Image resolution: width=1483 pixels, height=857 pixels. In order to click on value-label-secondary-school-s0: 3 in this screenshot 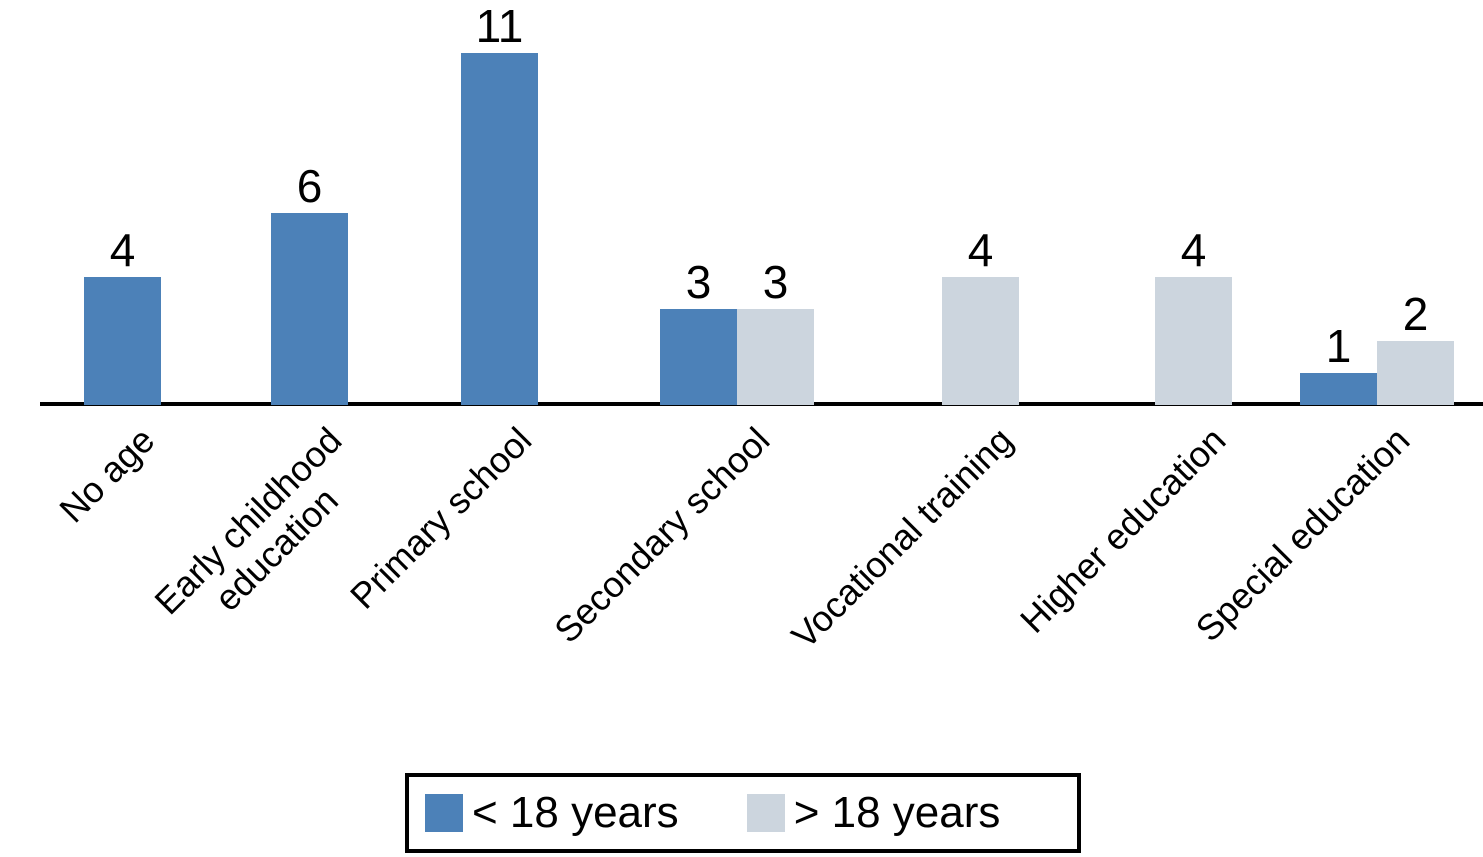, I will do `click(698, 282)`.